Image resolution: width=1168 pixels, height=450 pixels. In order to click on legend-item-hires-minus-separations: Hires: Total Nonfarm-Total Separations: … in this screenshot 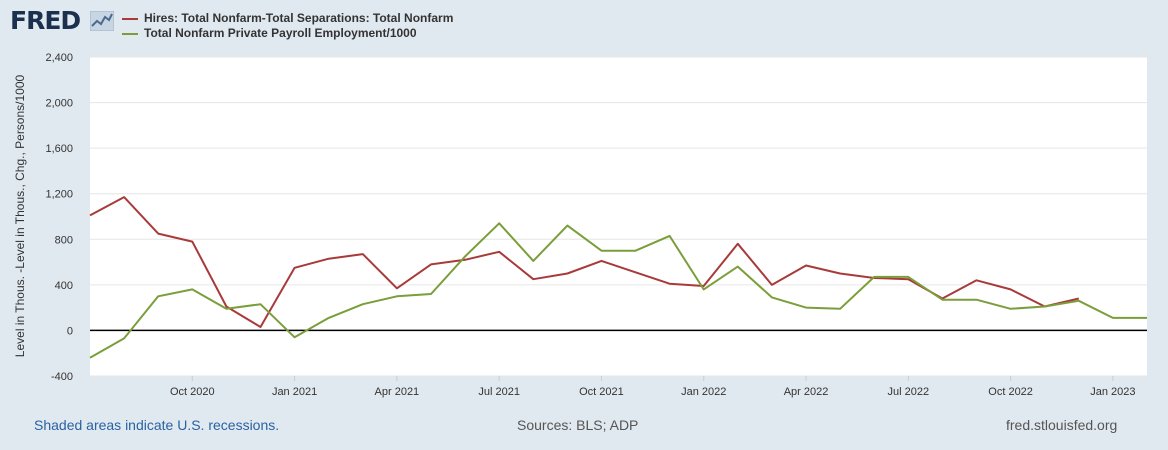, I will do `click(287, 18)`.